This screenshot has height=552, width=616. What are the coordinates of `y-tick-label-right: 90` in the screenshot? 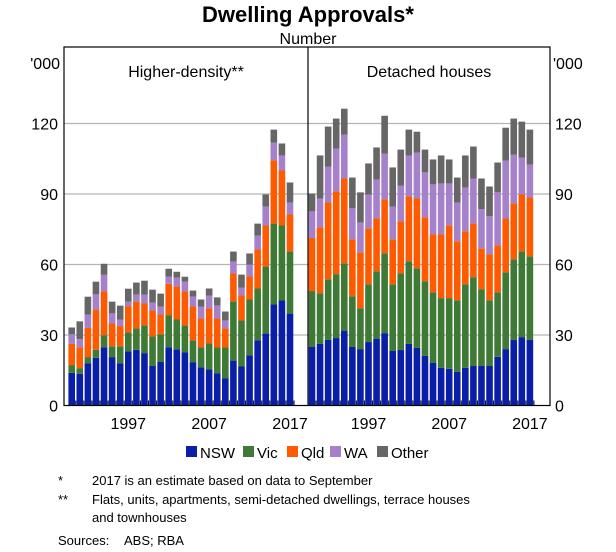 It's located at (564, 195).